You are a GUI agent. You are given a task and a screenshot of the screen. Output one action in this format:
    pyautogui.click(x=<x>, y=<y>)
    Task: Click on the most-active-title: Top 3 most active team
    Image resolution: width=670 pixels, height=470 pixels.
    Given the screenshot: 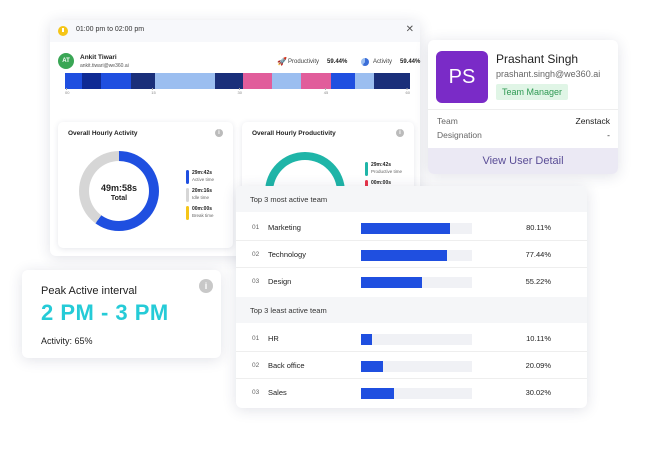 What is the action you would take?
    pyautogui.click(x=289, y=199)
    